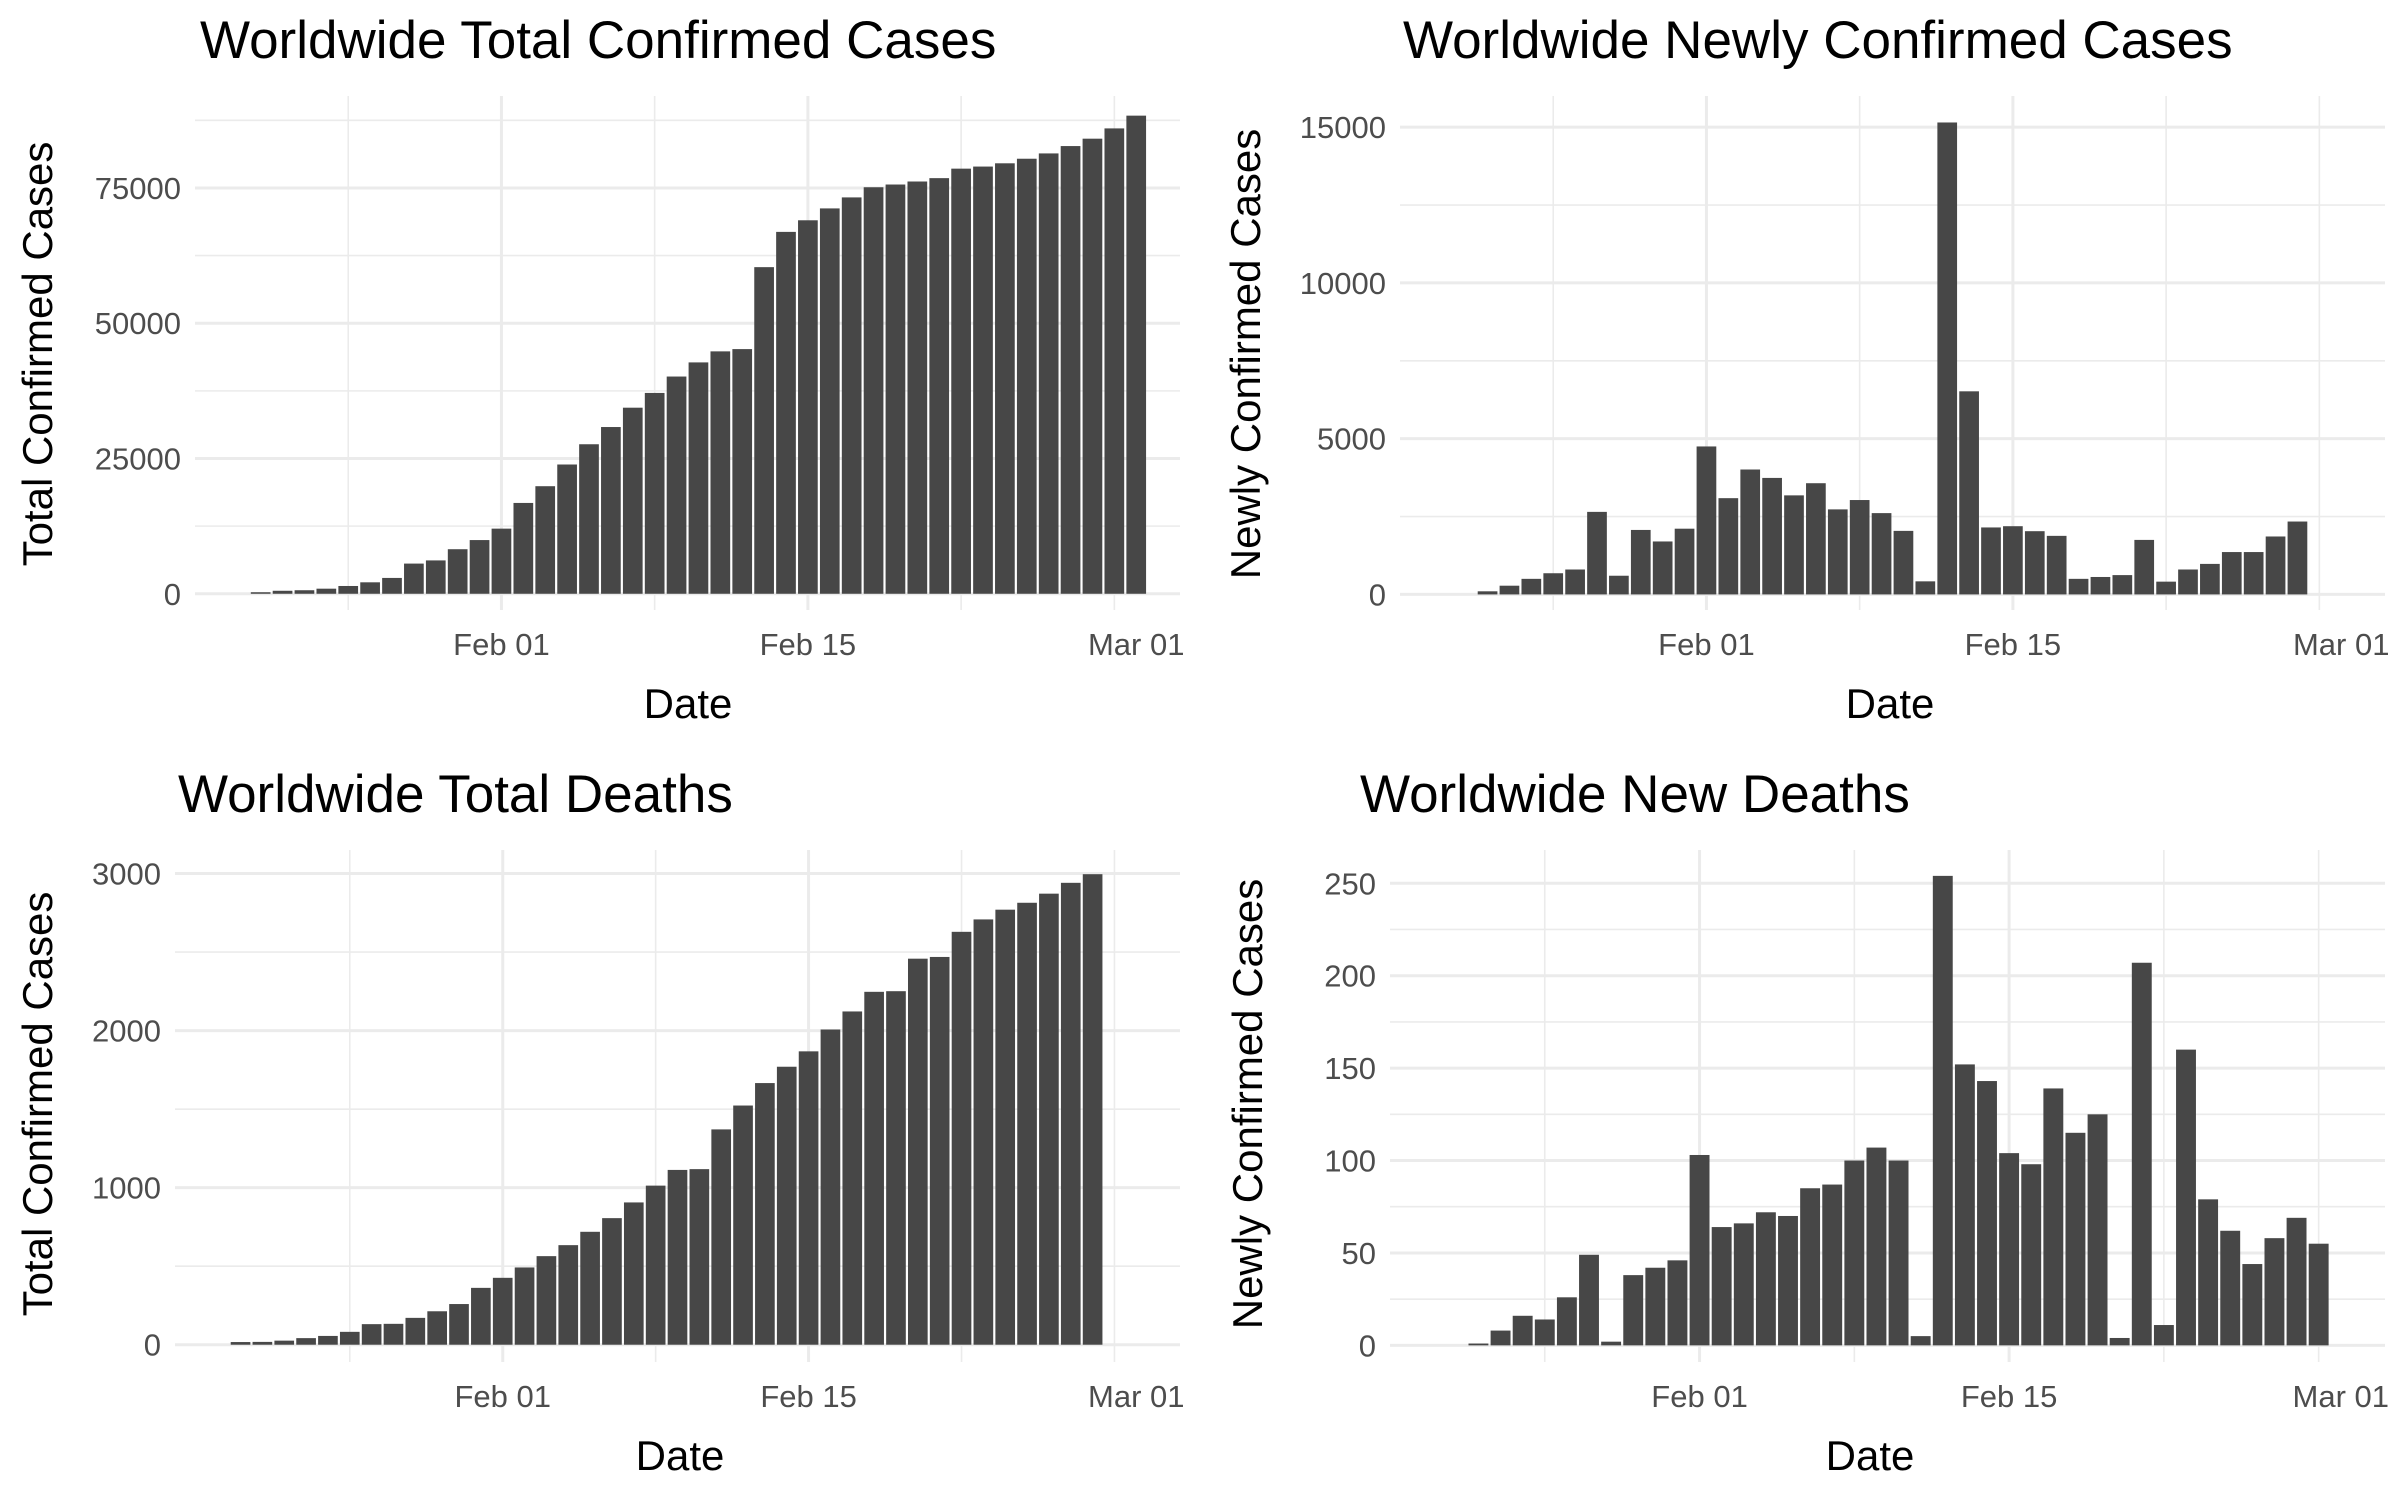 This screenshot has height=1500, width=2400. I want to click on x-tick-label: Feb 01, so click(1699, 1396).